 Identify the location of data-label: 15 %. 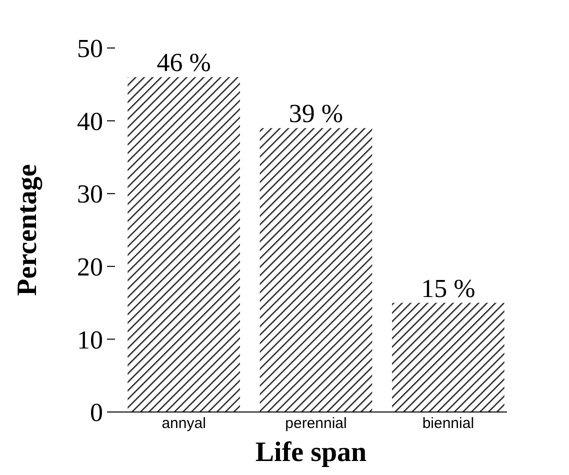
(448, 288).